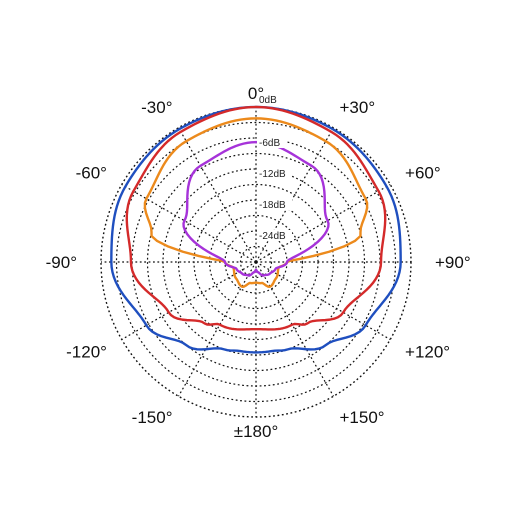 The height and width of the screenshot is (512, 512). Describe the element at coordinates (453, 262) in the screenshot. I see `angle-label: +90°` at that location.